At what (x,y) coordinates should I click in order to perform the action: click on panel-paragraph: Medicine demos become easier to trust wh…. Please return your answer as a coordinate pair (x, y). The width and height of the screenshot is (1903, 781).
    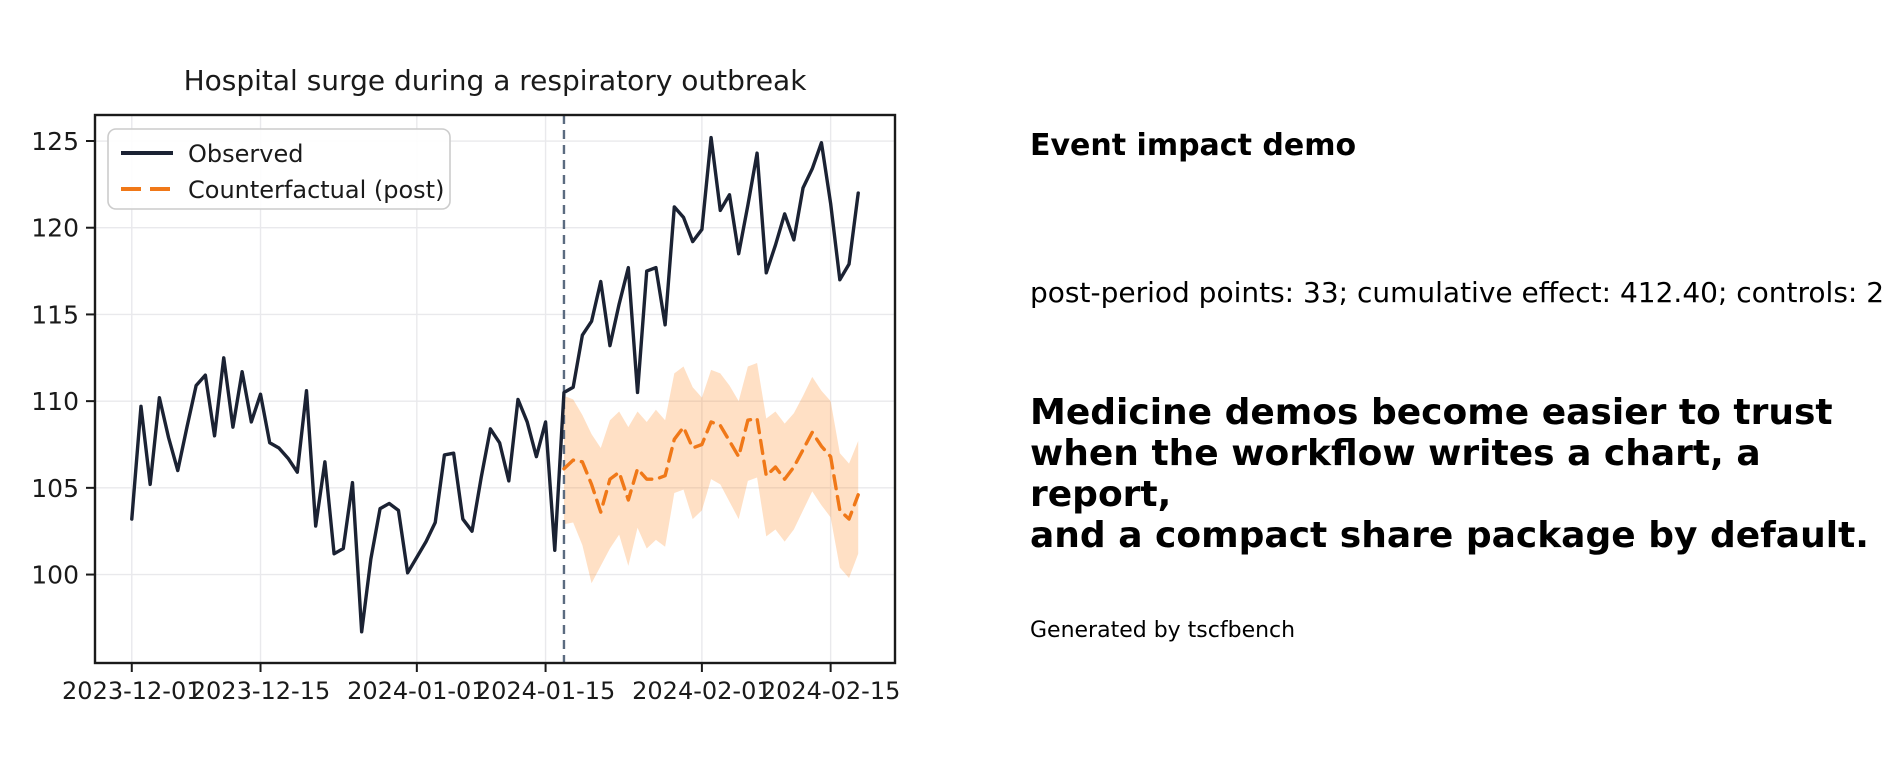
    Looking at the image, I should click on (1449, 474).